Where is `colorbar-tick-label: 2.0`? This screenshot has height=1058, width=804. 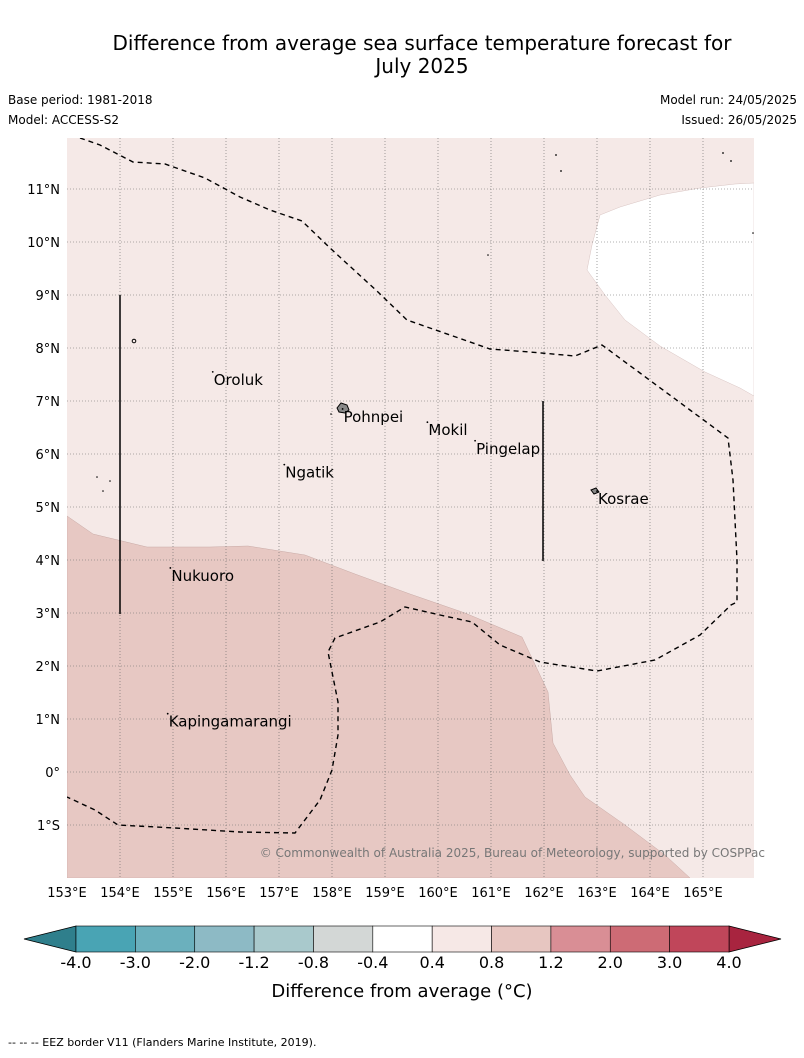
colorbar-tick-label: 2.0 is located at coordinates (610, 962).